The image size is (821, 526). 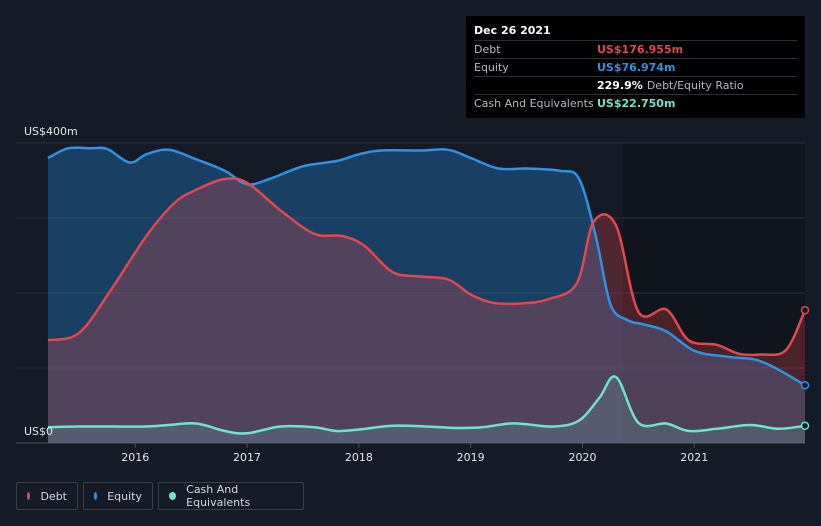 I want to click on x-tick-label: 2019, so click(x=471, y=457).